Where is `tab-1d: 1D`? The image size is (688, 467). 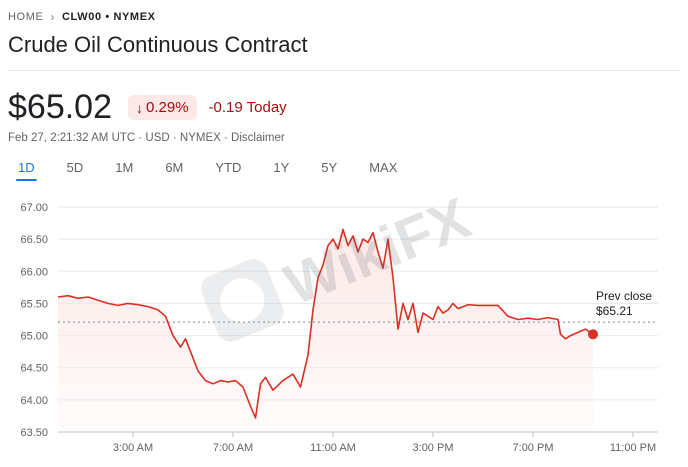 tab-1d: 1D is located at coordinates (26, 169).